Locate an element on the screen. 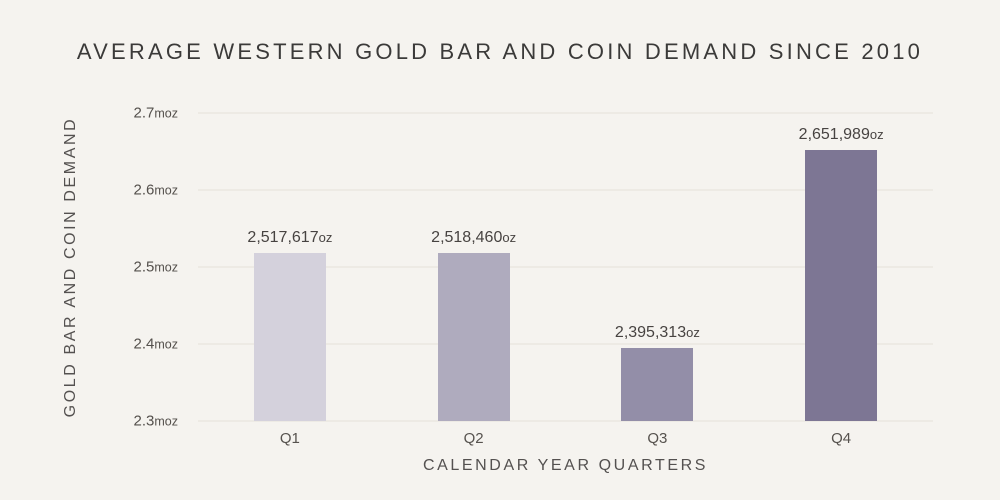 The height and width of the screenshot is (500, 1000). gridline-2.5moz is located at coordinates (565, 267).